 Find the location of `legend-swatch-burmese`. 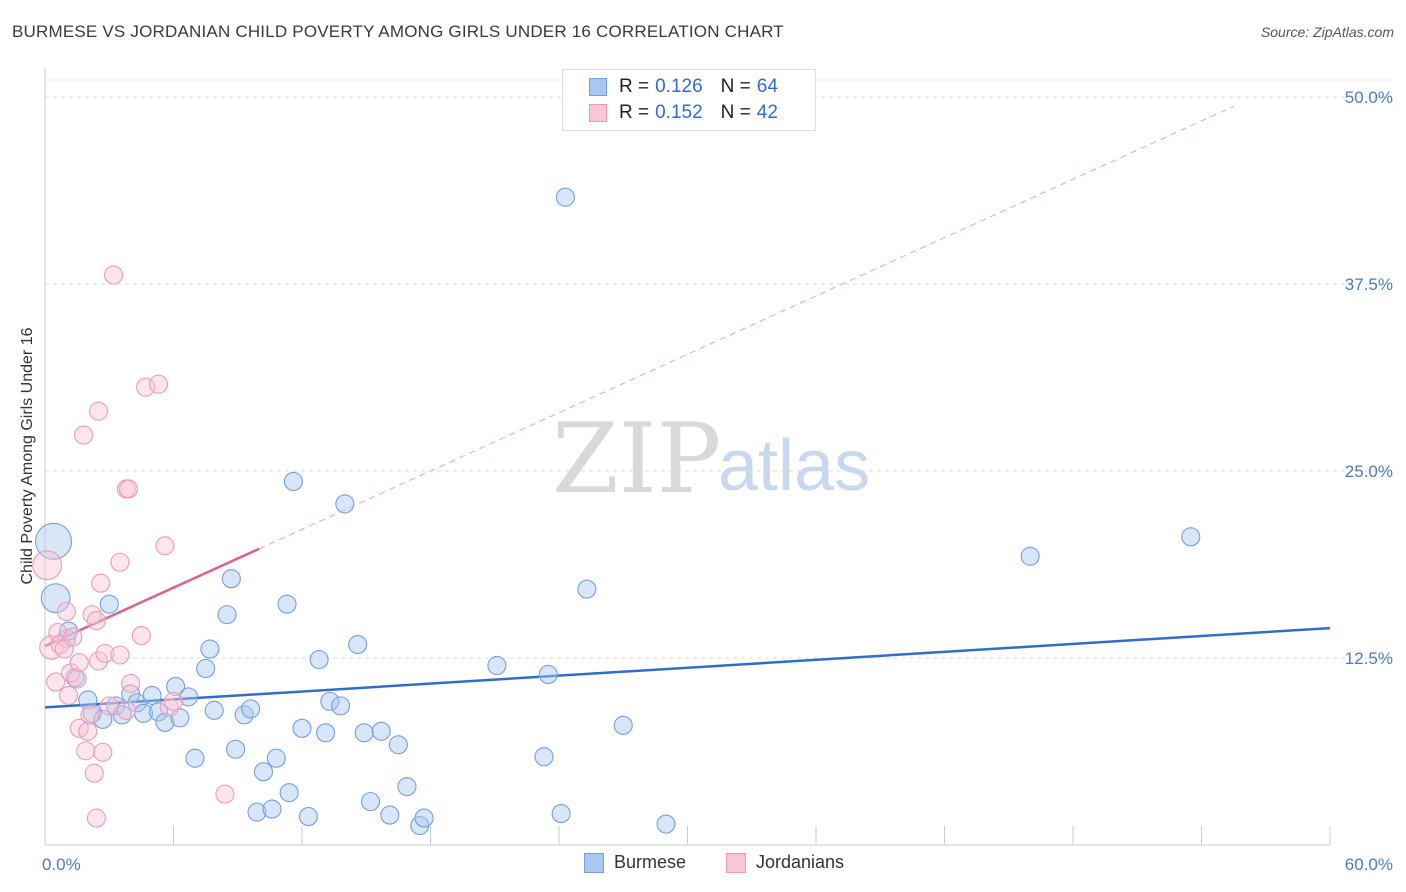

legend-swatch-burmese is located at coordinates (598, 87).